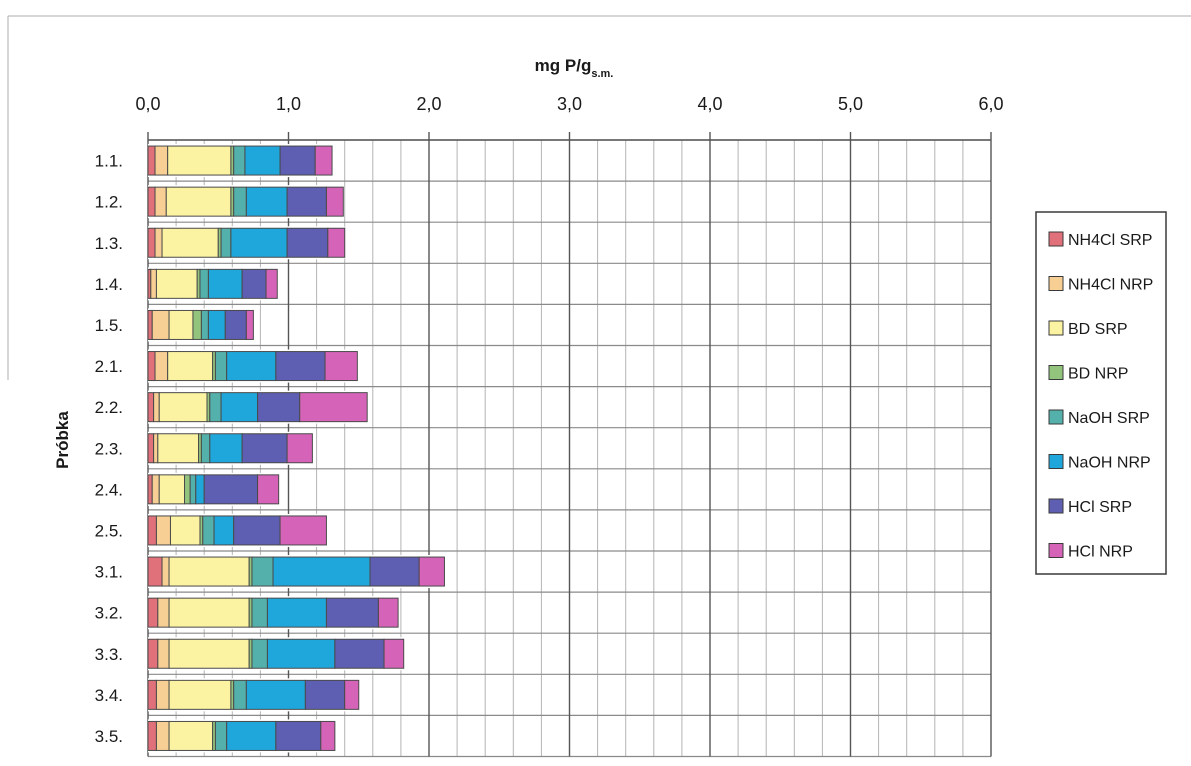  Describe the element at coordinates (574, 68) in the screenshot. I see `x-axis-title: mg P/gs.m.` at that location.